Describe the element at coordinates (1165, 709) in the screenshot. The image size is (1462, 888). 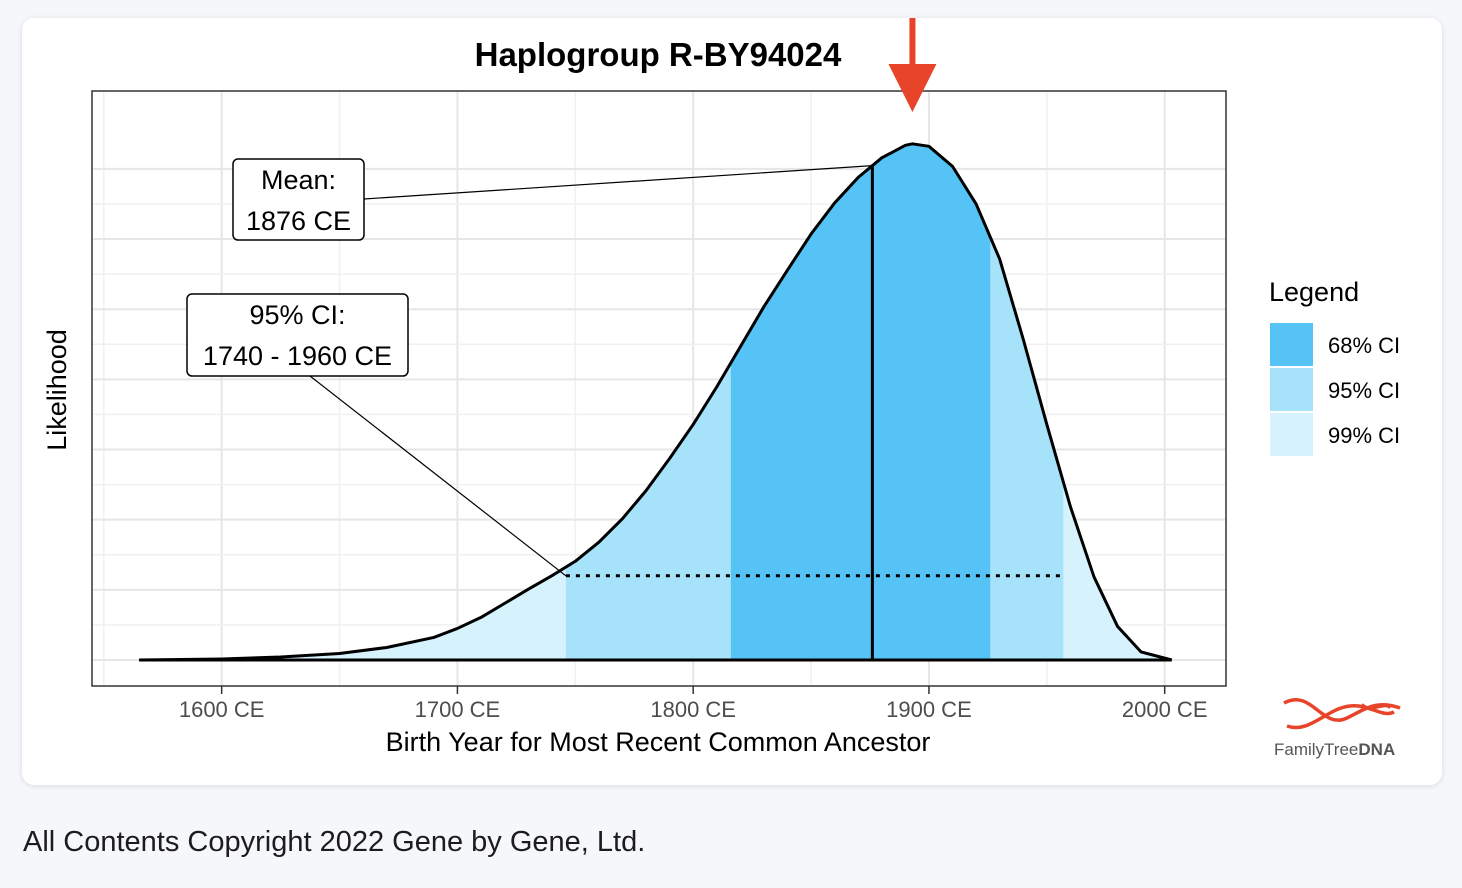
I see `x-tick-label: 2000 CE` at that location.